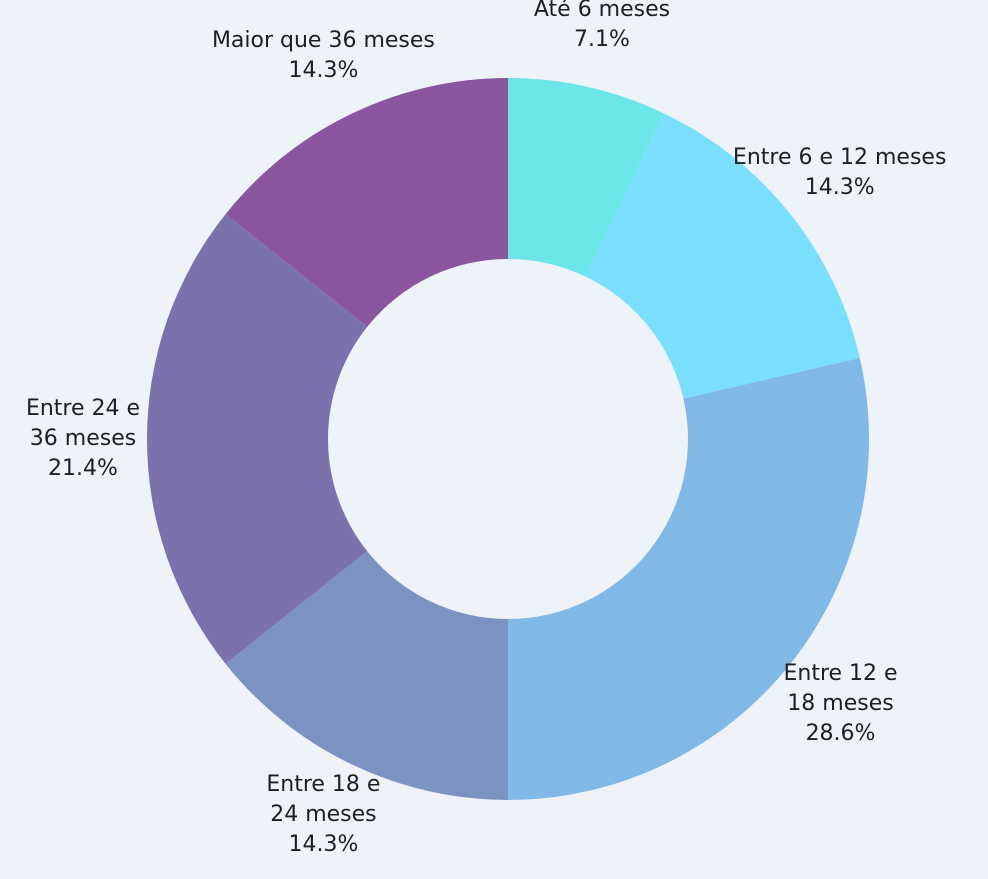  What do you see at coordinates (323, 56) in the screenshot?
I see `slice-label: Maior que 36 meses 14.3%` at bounding box center [323, 56].